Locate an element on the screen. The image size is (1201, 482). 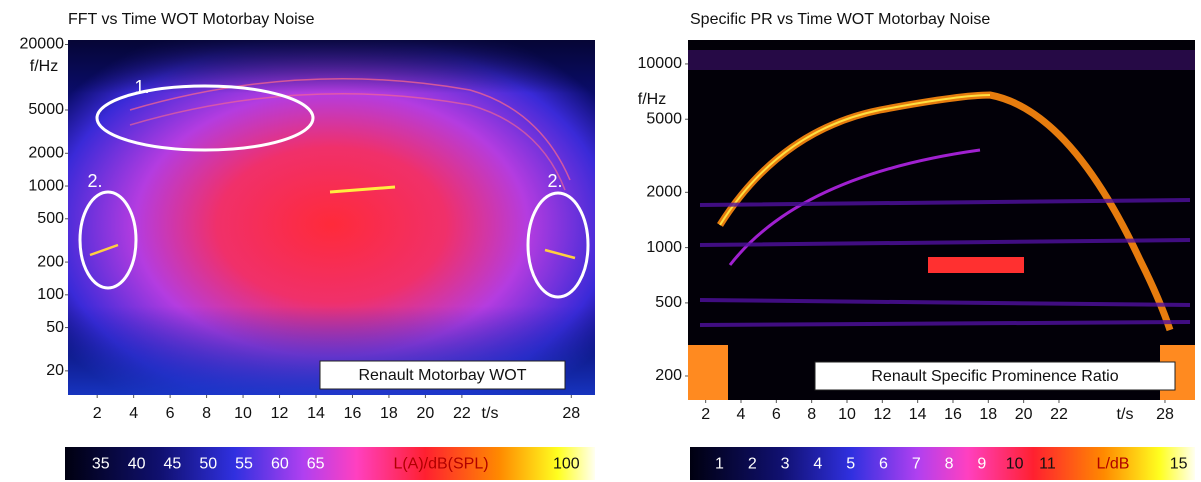
colorbar-tick-label: 4 is located at coordinates (817, 464).